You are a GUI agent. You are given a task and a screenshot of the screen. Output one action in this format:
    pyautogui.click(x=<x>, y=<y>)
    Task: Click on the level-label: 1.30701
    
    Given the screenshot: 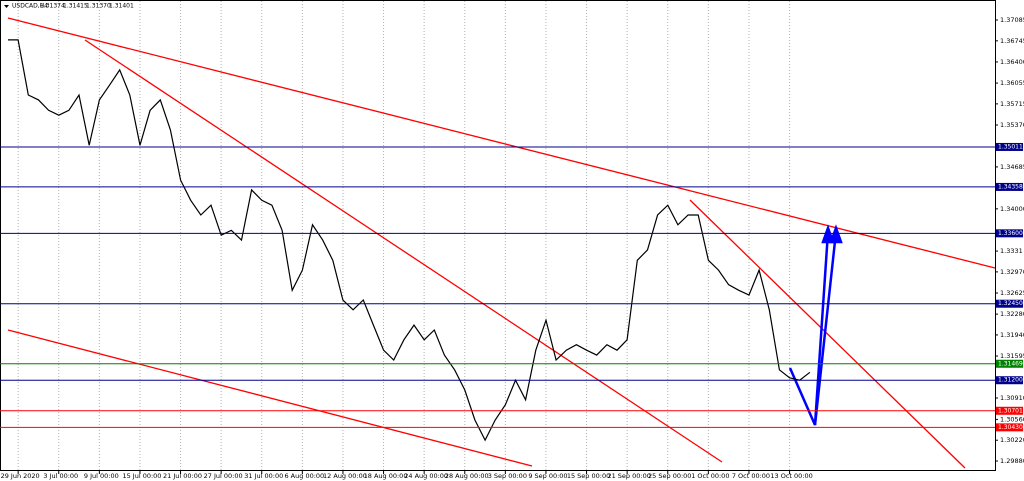 What is the action you would take?
    pyautogui.click(x=1010, y=410)
    